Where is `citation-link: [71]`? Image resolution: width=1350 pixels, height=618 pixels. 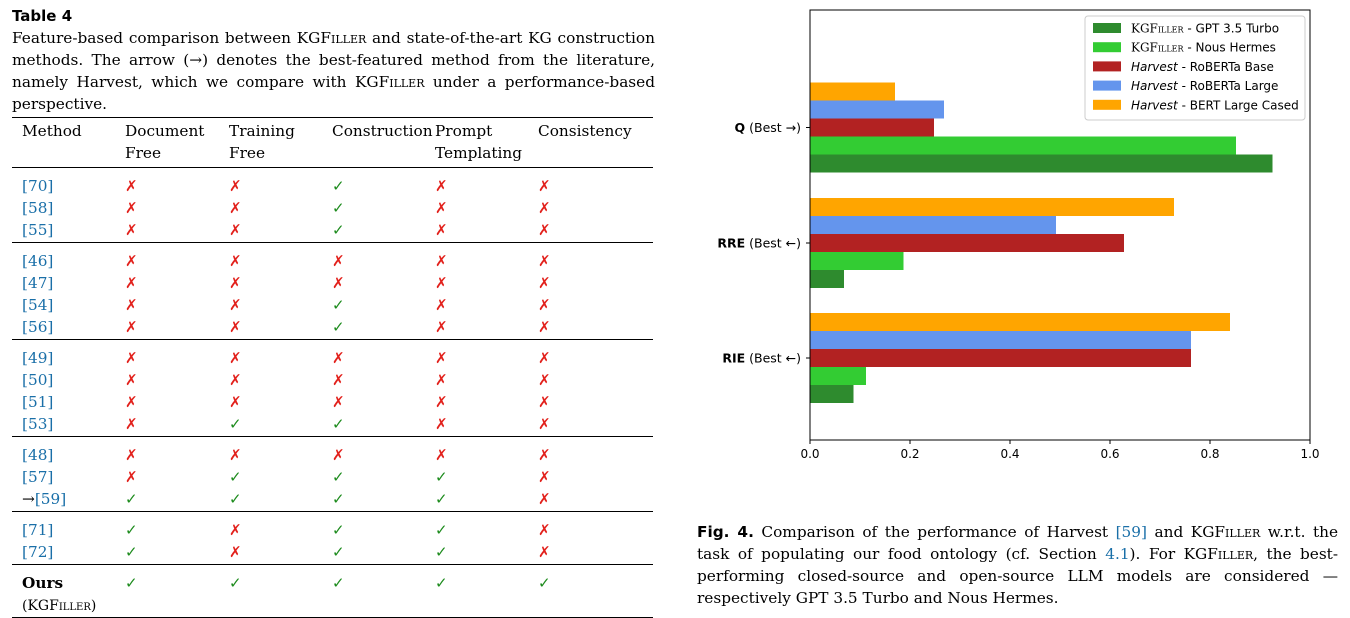
citation-link: [71] is located at coordinates (38, 530).